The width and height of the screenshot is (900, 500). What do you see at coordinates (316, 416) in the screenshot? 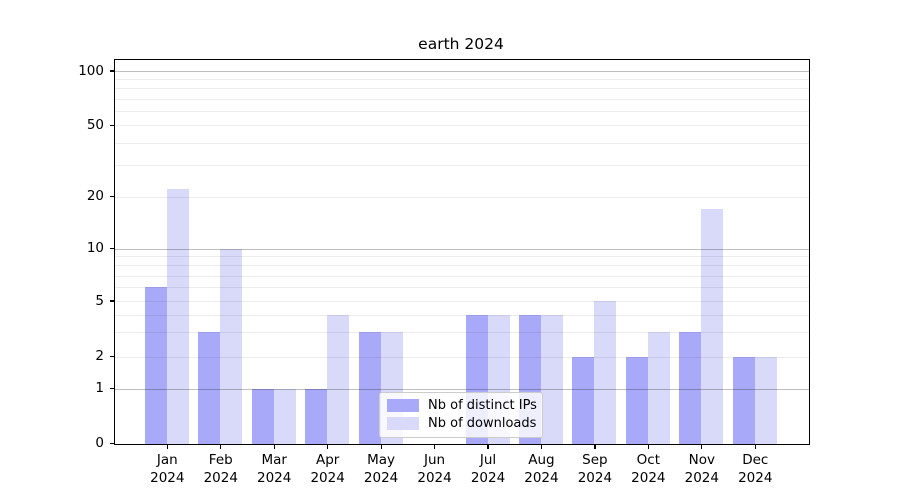
I see `bar-distinct-ips-apr` at bounding box center [316, 416].